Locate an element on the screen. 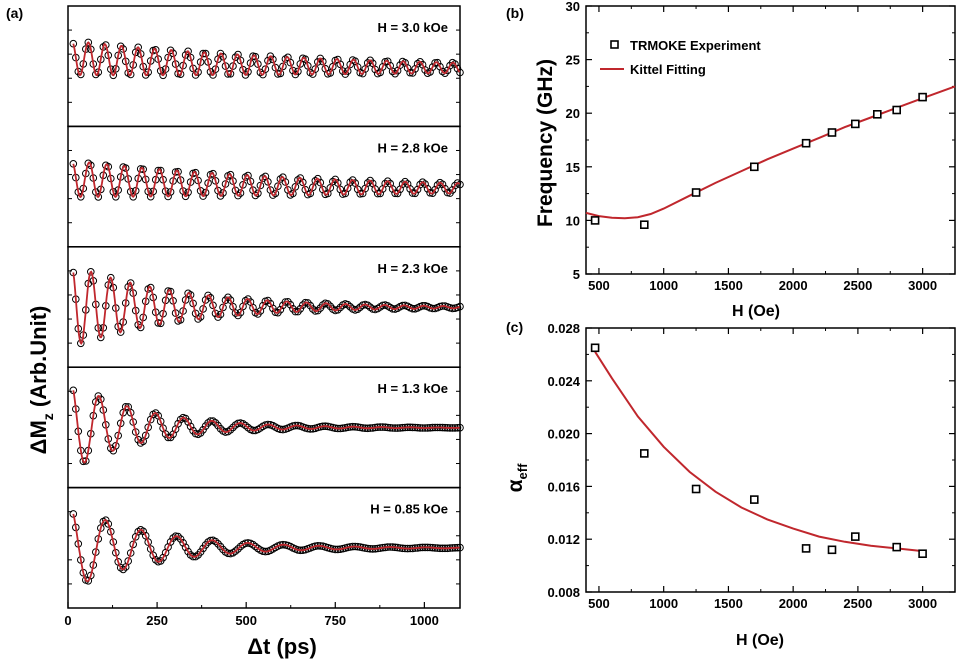 The image size is (970, 668). panel-b-ylabel: Frequency (GHz) is located at coordinates (545, 143).